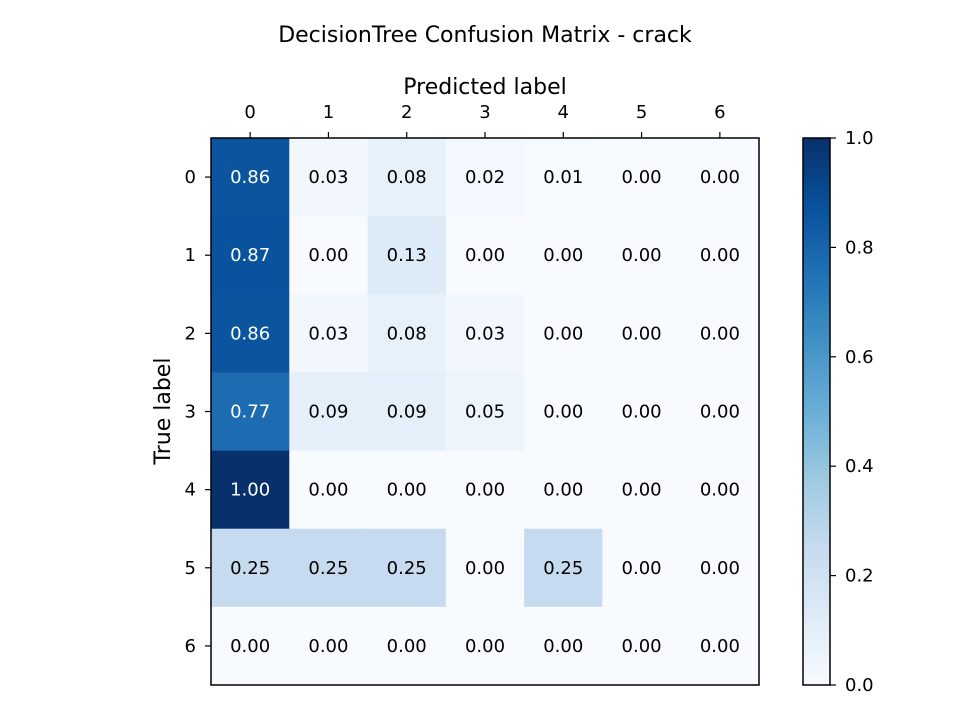 This screenshot has height=720, width=960. I want to click on x-tick-label: 3, so click(484, 112).